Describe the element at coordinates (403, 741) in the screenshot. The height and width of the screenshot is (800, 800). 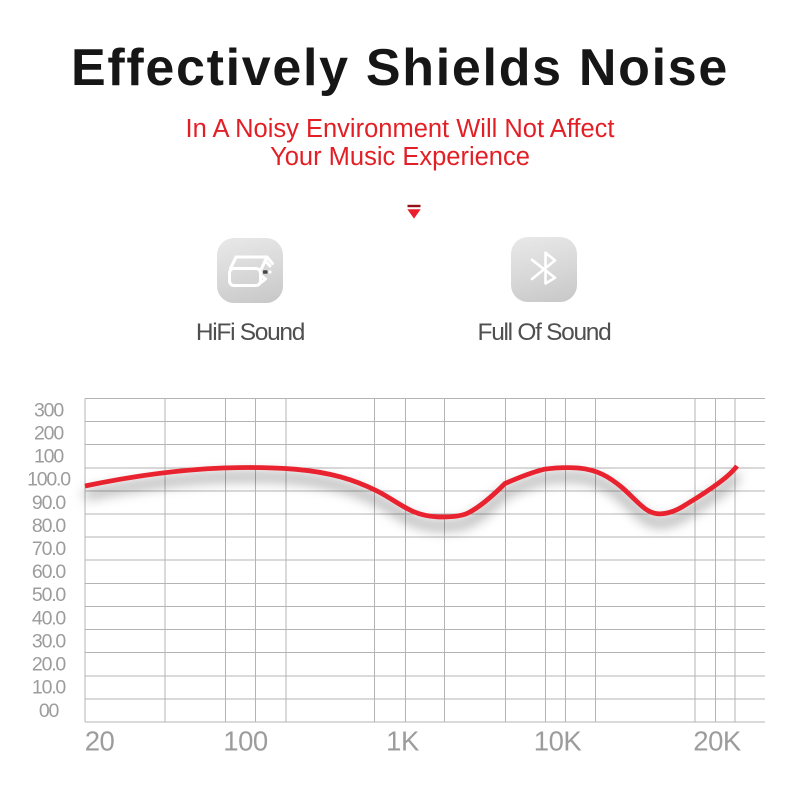
I see `svg-text: 1K` at that location.